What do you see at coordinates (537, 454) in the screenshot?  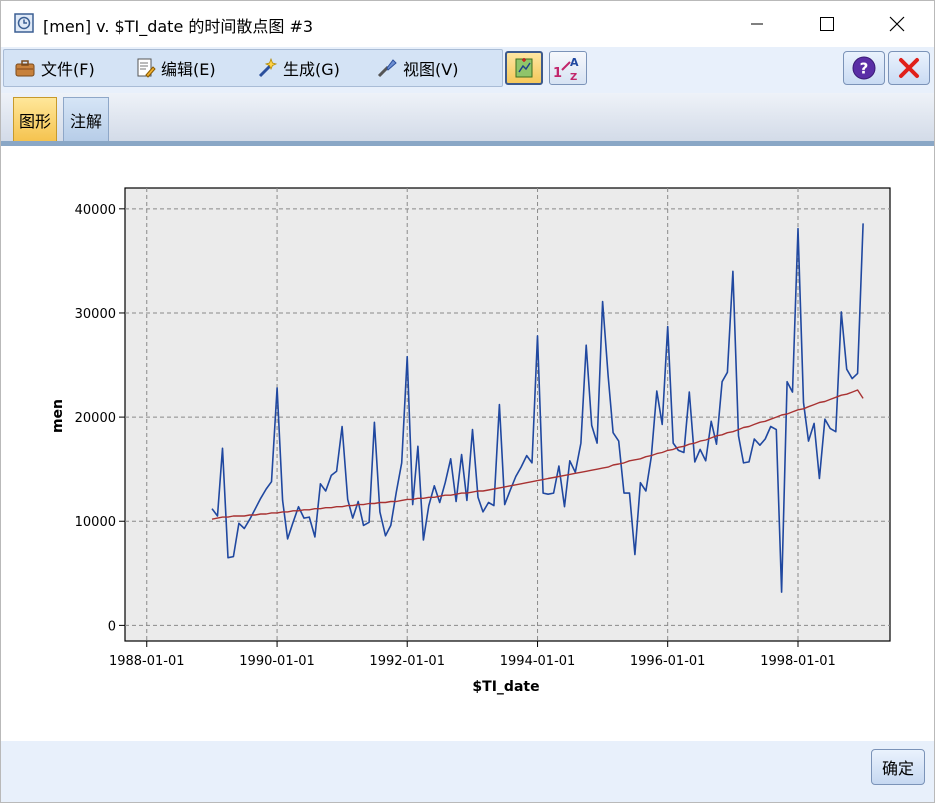 I see `trend-line` at bounding box center [537, 454].